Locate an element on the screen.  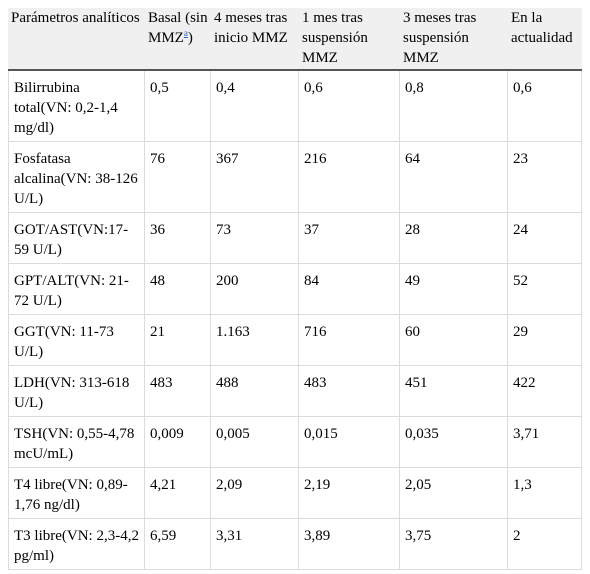
cell-actualidad: 1,3 is located at coordinates (545, 493).